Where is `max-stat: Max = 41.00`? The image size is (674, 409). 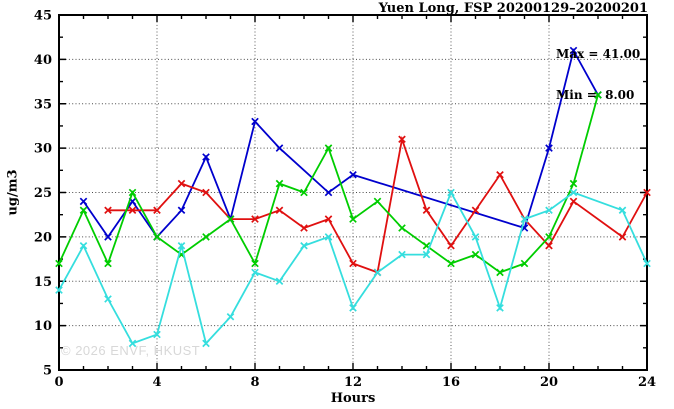 max-stat: Max = 41.00 is located at coordinates (598, 54).